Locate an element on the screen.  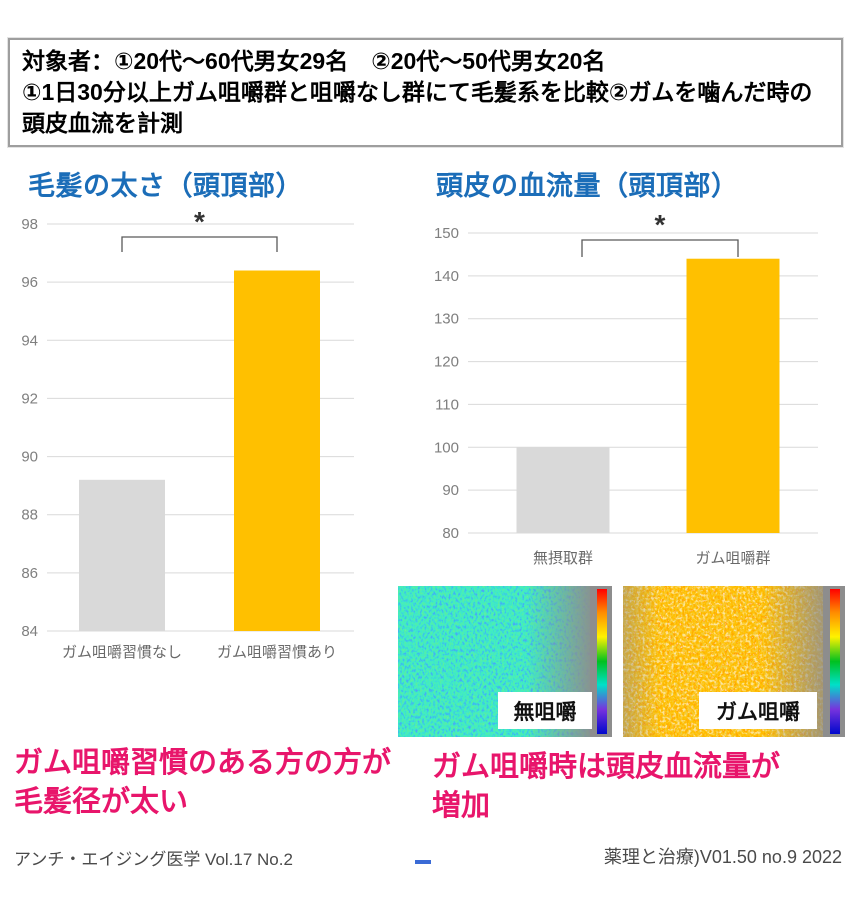
bar-無摂取群 is located at coordinates (563, 490).